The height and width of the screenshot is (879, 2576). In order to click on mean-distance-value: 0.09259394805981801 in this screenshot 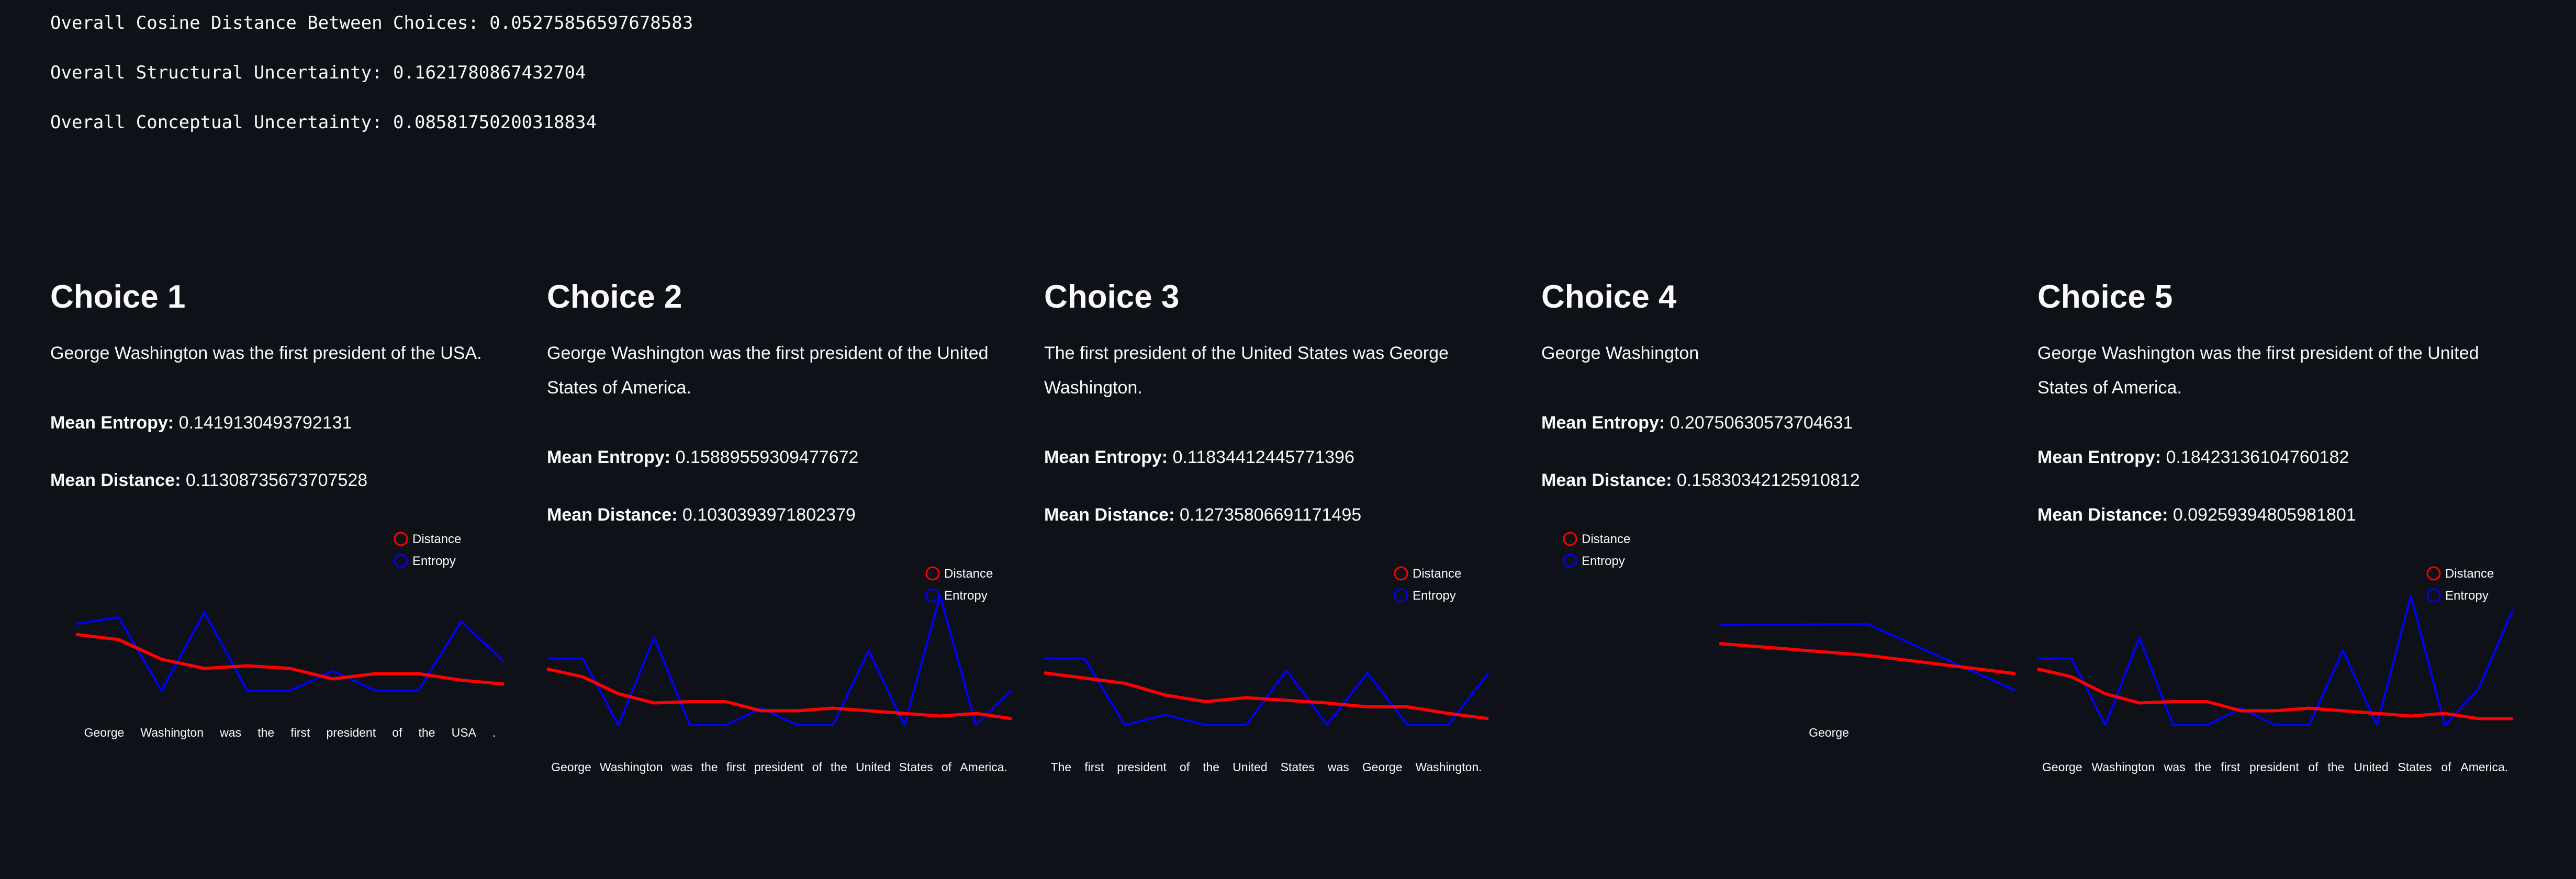, I will do `click(2264, 515)`.